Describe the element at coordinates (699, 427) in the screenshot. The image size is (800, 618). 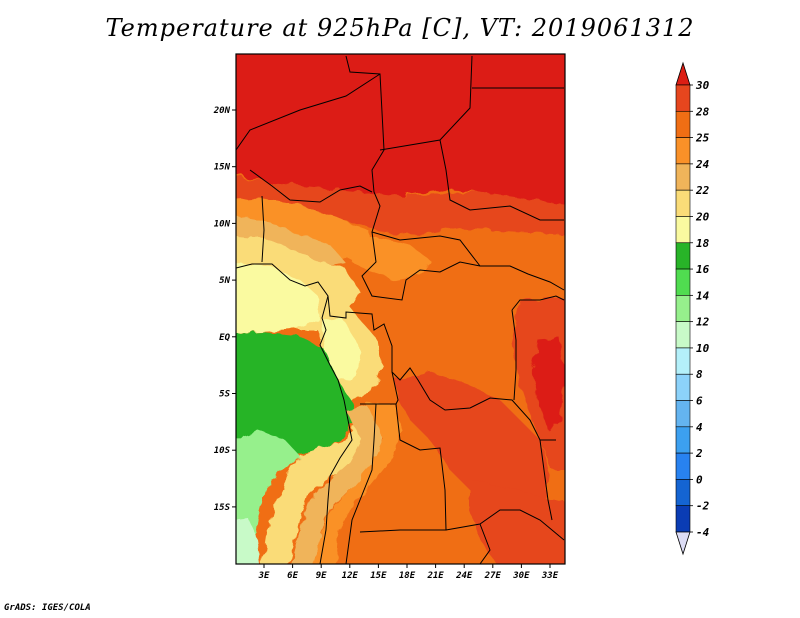
I see `colorbar-label: 4` at that location.